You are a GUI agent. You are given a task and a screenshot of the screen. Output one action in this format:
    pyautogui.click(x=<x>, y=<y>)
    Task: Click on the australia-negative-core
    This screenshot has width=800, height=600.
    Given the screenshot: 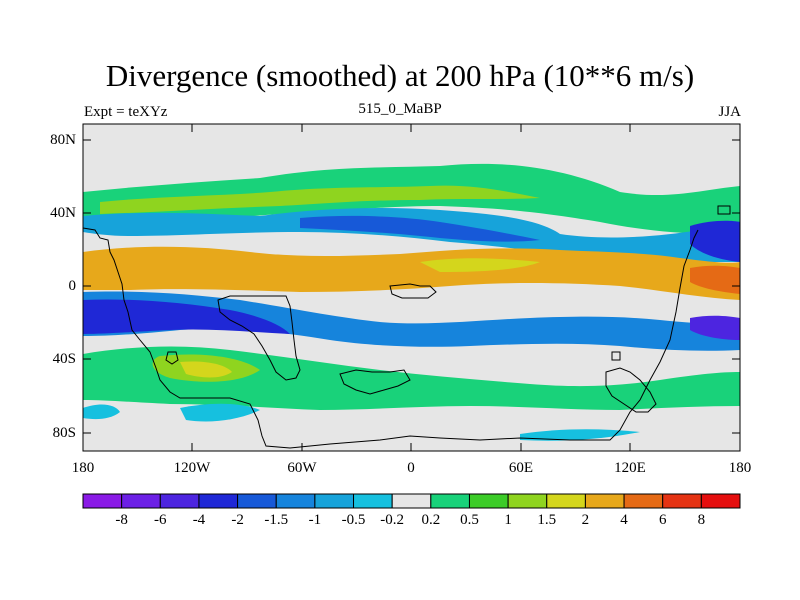 What is the action you would take?
    pyautogui.click(x=715, y=327)
    